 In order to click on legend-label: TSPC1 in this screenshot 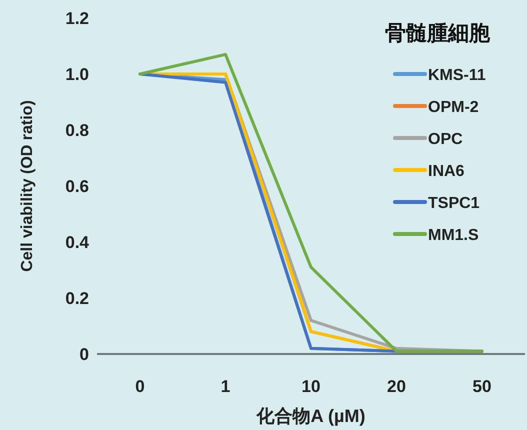, I will do `click(454, 203)`.